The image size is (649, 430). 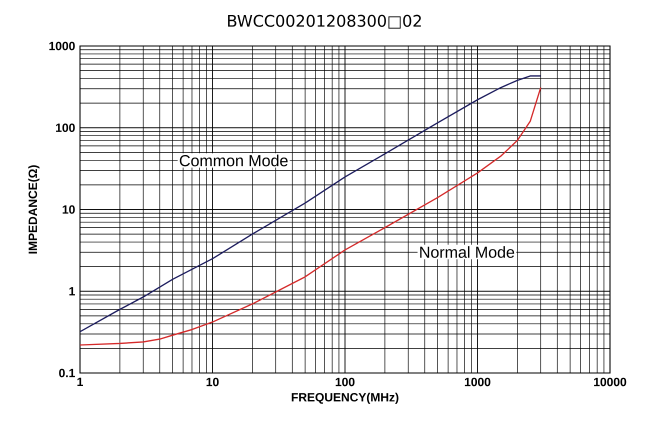 I want to click on chart-title: BWCC00201208300□02, so click(x=324, y=21).